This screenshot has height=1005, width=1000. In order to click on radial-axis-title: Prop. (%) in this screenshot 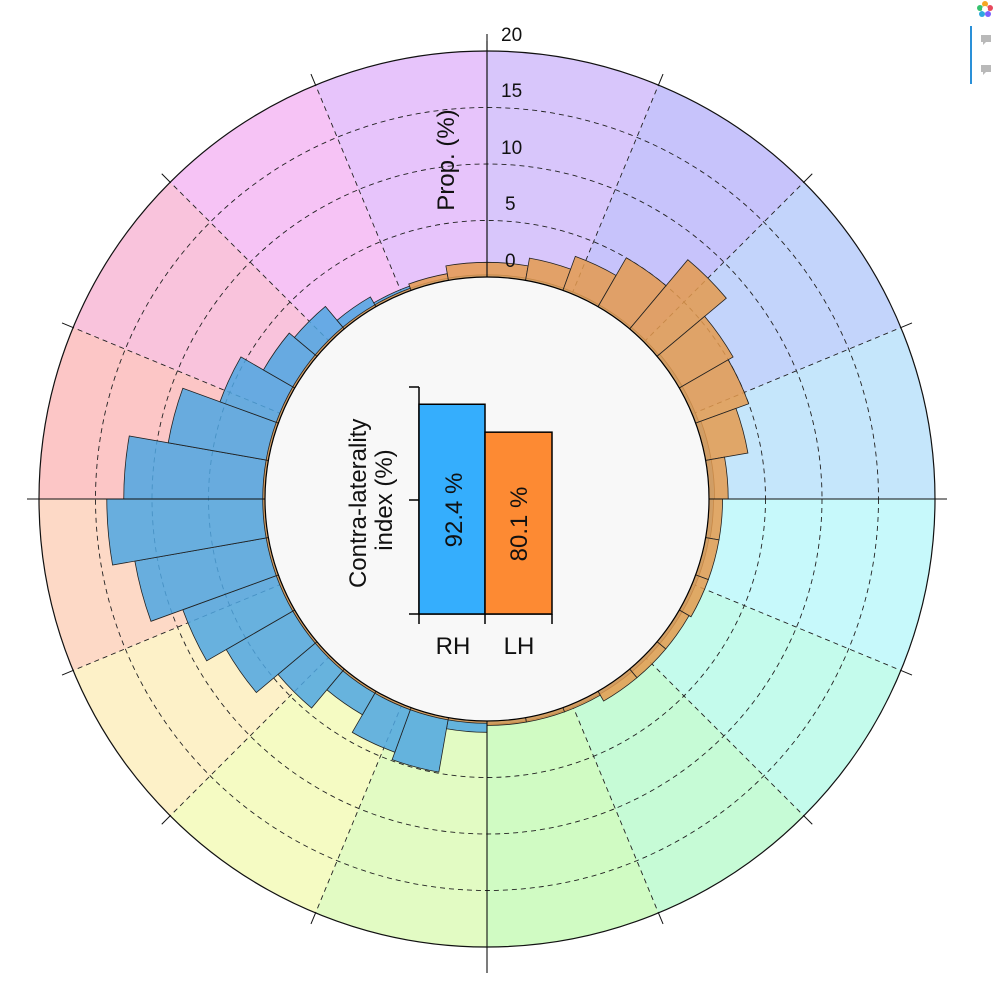, I will do `click(446, 159)`.